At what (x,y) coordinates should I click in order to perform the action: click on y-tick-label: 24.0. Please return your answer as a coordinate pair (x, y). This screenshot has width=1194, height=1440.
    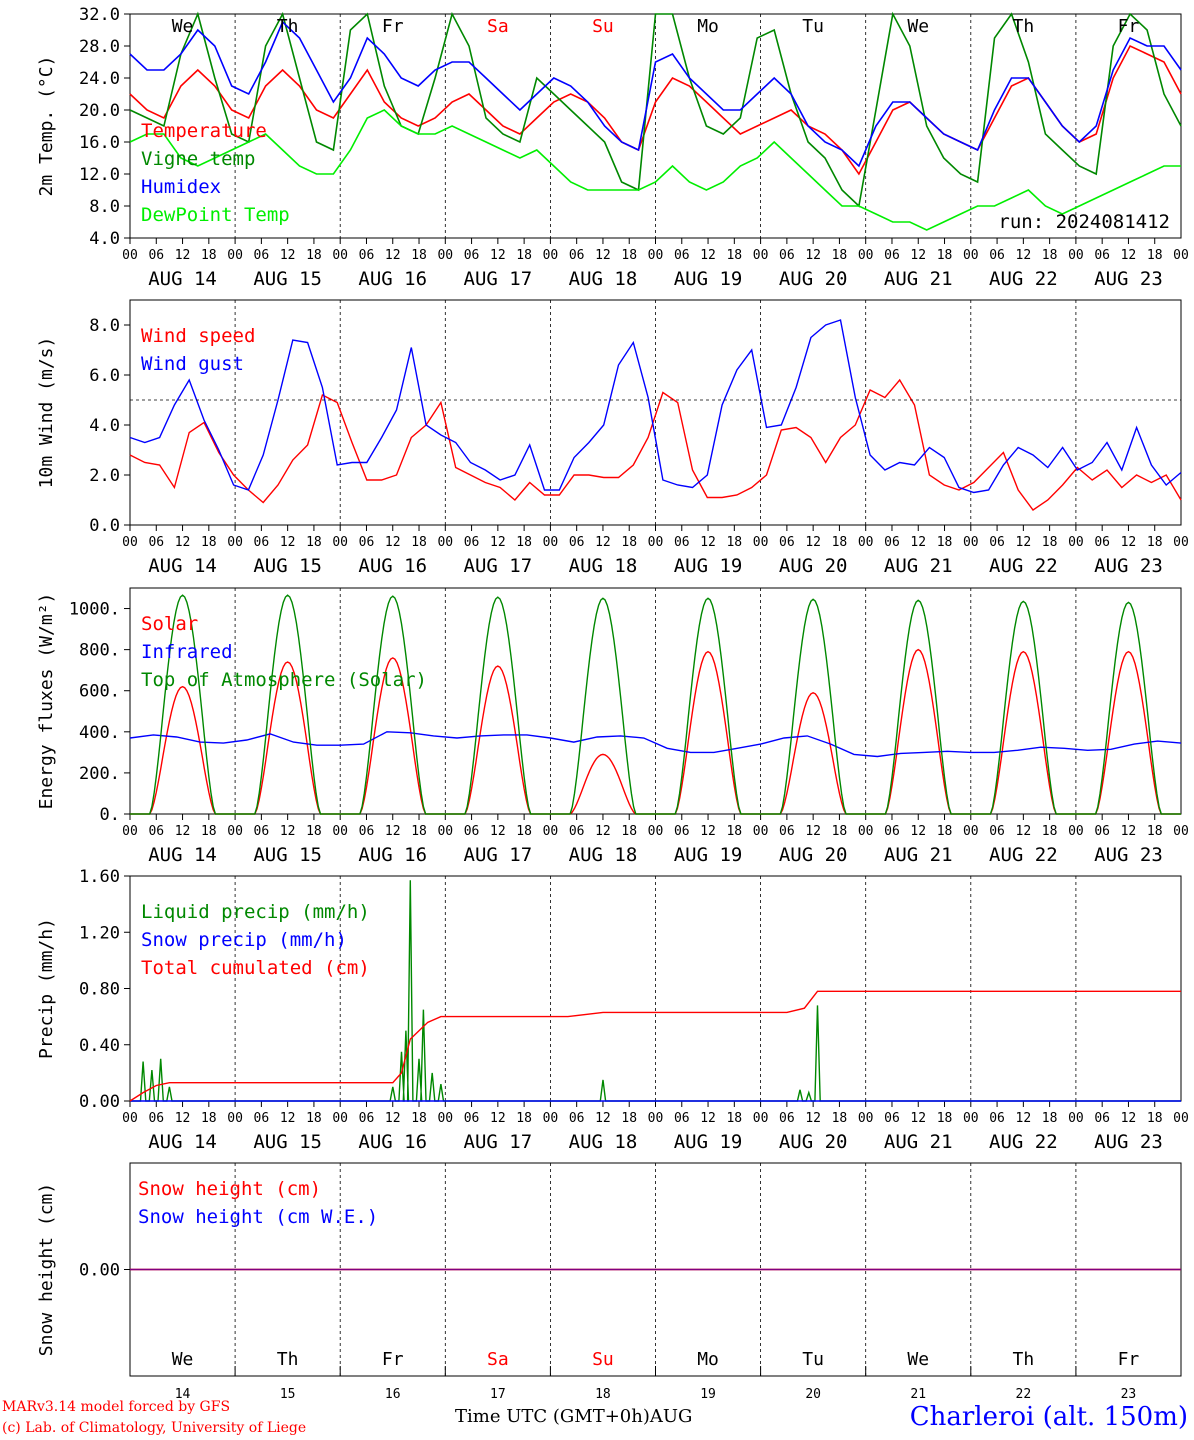
    Looking at the image, I should click on (99, 79).